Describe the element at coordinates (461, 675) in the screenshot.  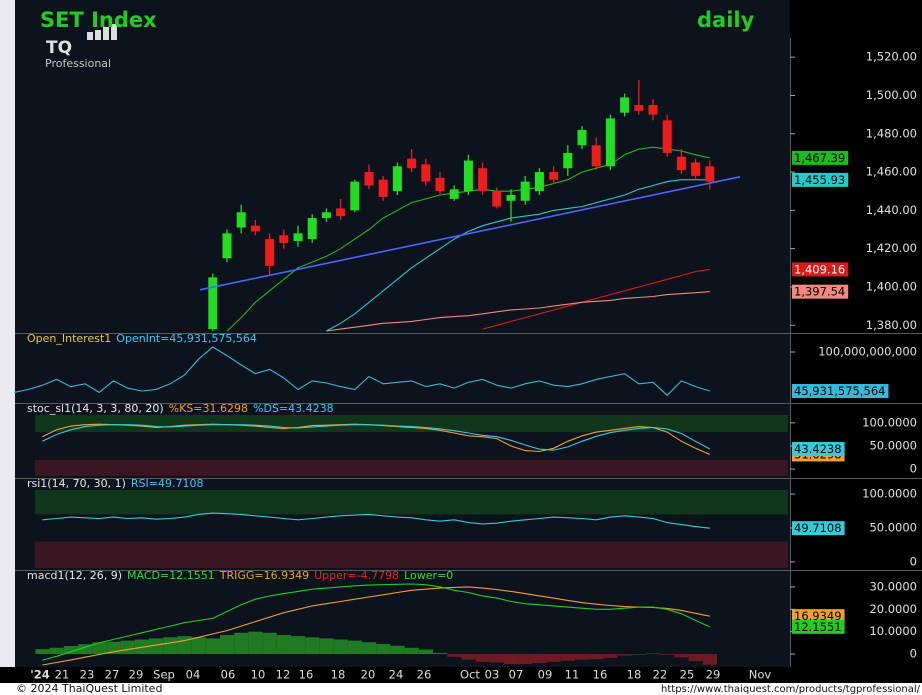
I see `x-axis-area` at that location.